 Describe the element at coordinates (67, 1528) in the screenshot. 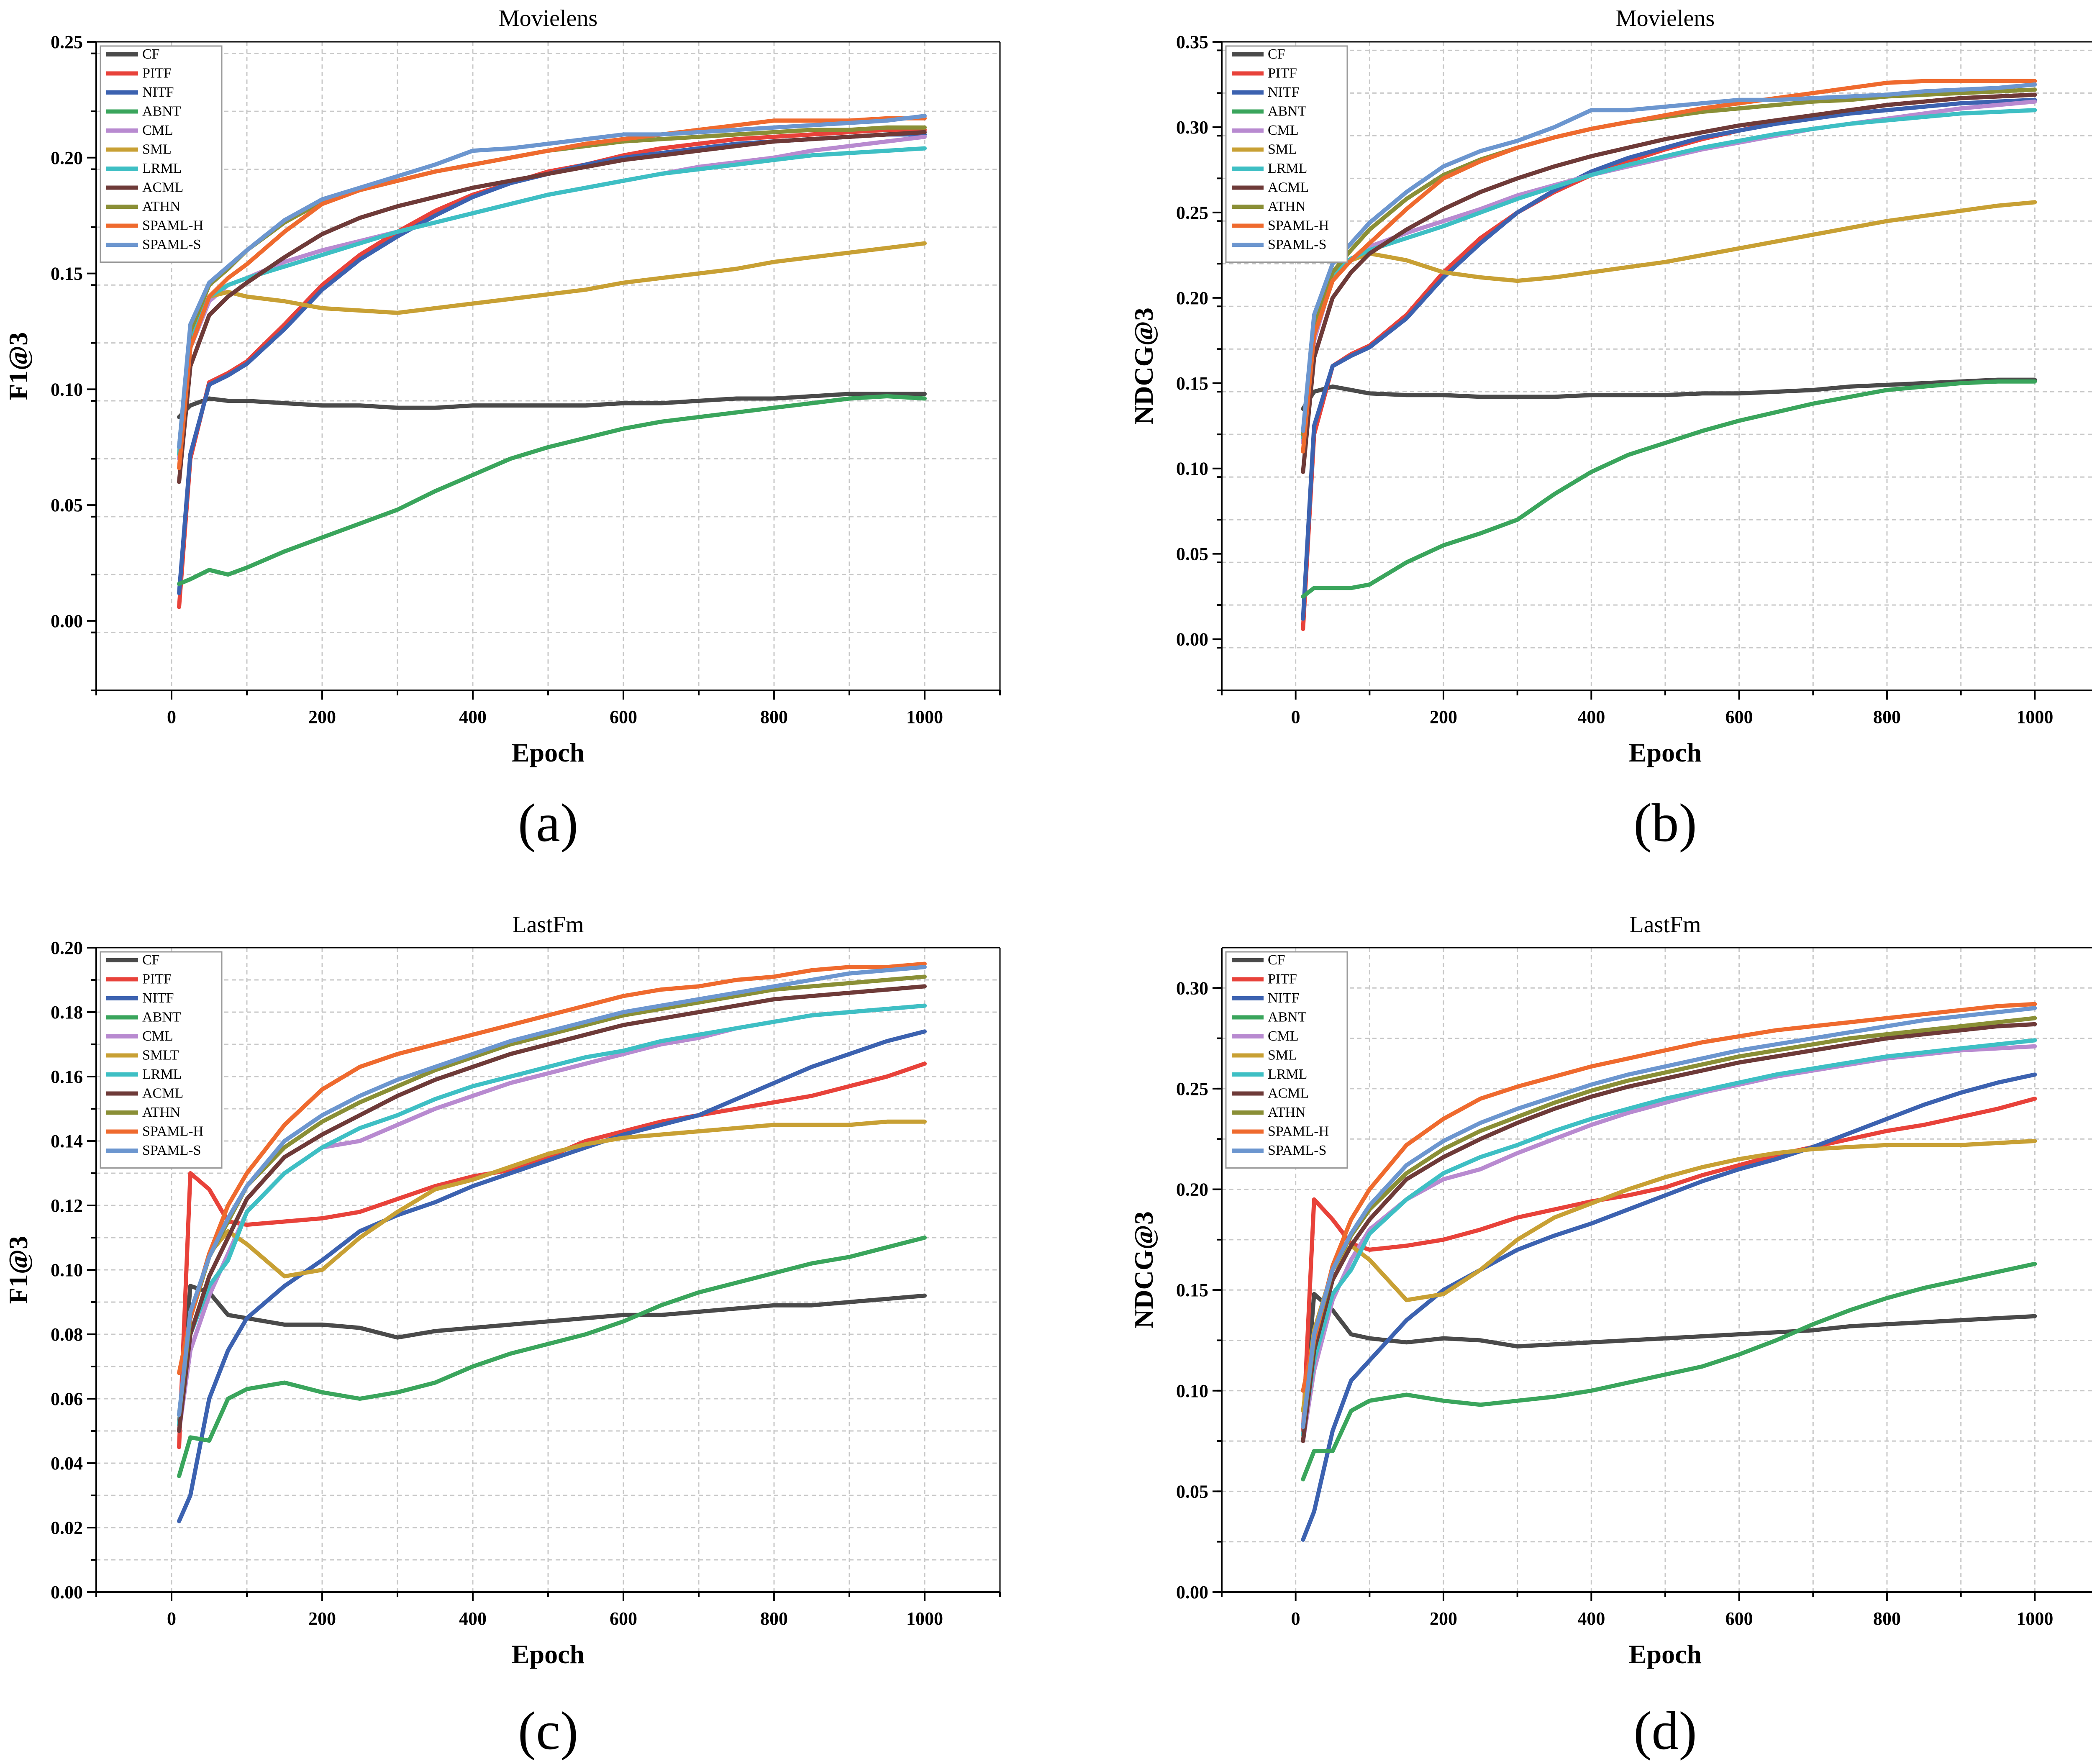

I see `y-tick-label: 0.02` at that location.